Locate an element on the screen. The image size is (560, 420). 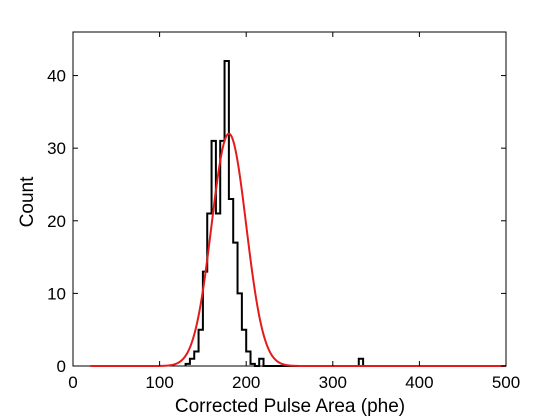
y-axis-label: Count is located at coordinates (27, 201).